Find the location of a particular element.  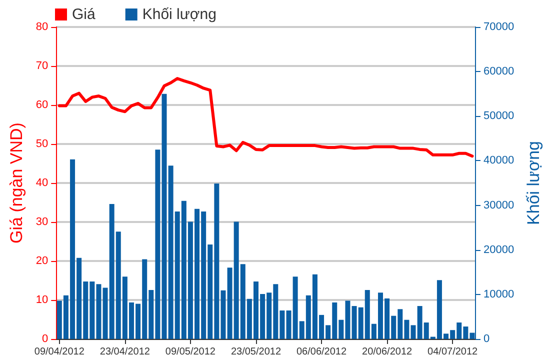

x-tick-label: 23/05/2012 is located at coordinates (256, 352).